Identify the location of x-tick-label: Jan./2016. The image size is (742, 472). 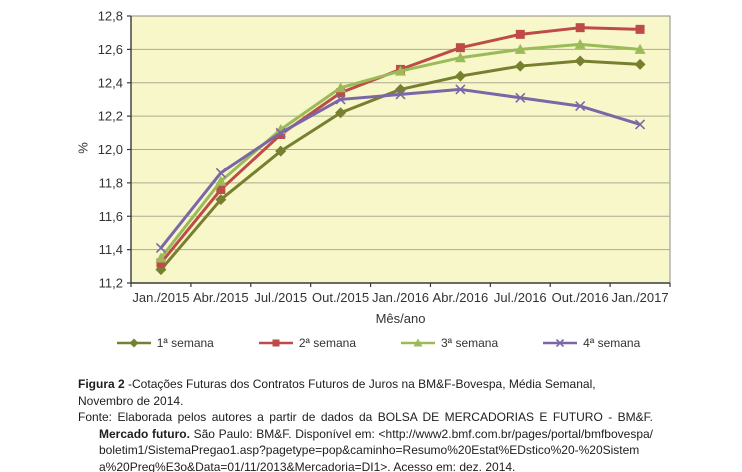
(400, 297).